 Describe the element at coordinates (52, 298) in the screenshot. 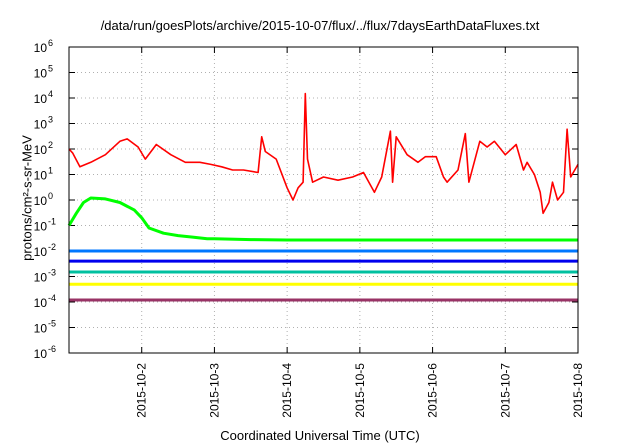

I see `y-tick-label-exponent: -4` at that location.